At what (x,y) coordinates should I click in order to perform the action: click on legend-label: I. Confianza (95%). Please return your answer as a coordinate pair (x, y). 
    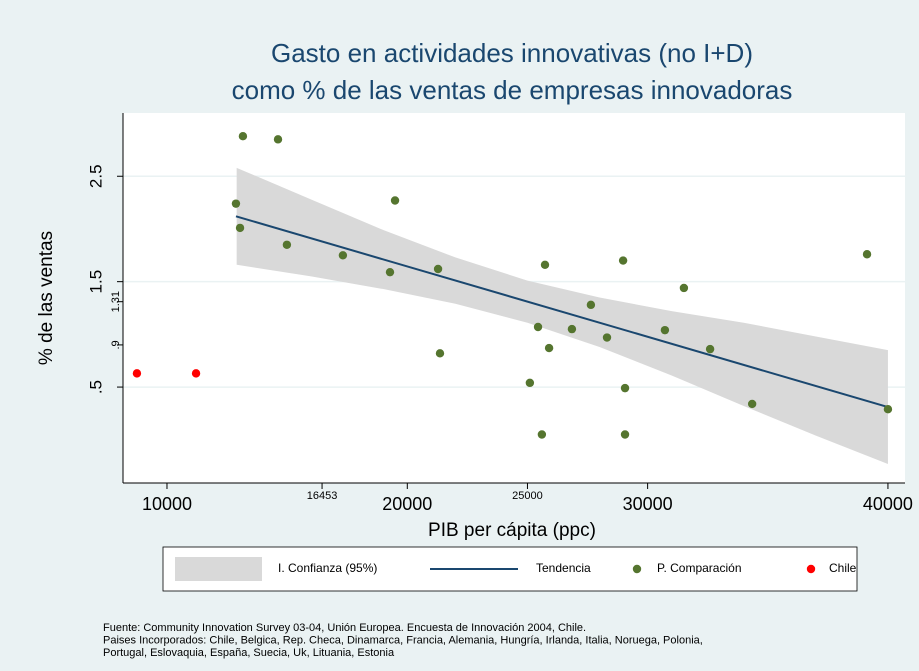
    Looking at the image, I should click on (327, 568).